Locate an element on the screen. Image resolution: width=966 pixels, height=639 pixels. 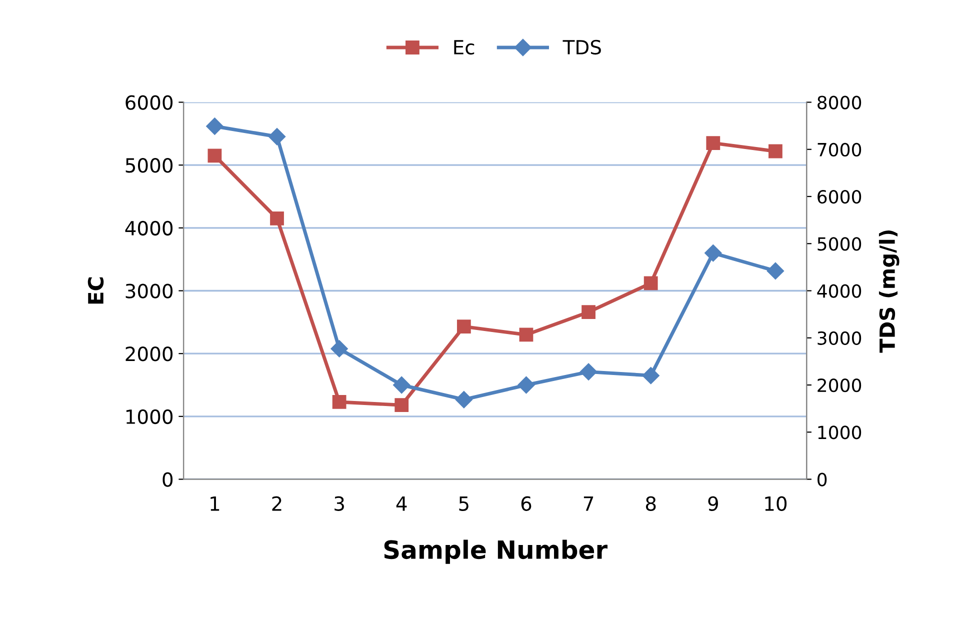
y2-axis-title: TDS (mg/l) is located at coordinates (889, 291).